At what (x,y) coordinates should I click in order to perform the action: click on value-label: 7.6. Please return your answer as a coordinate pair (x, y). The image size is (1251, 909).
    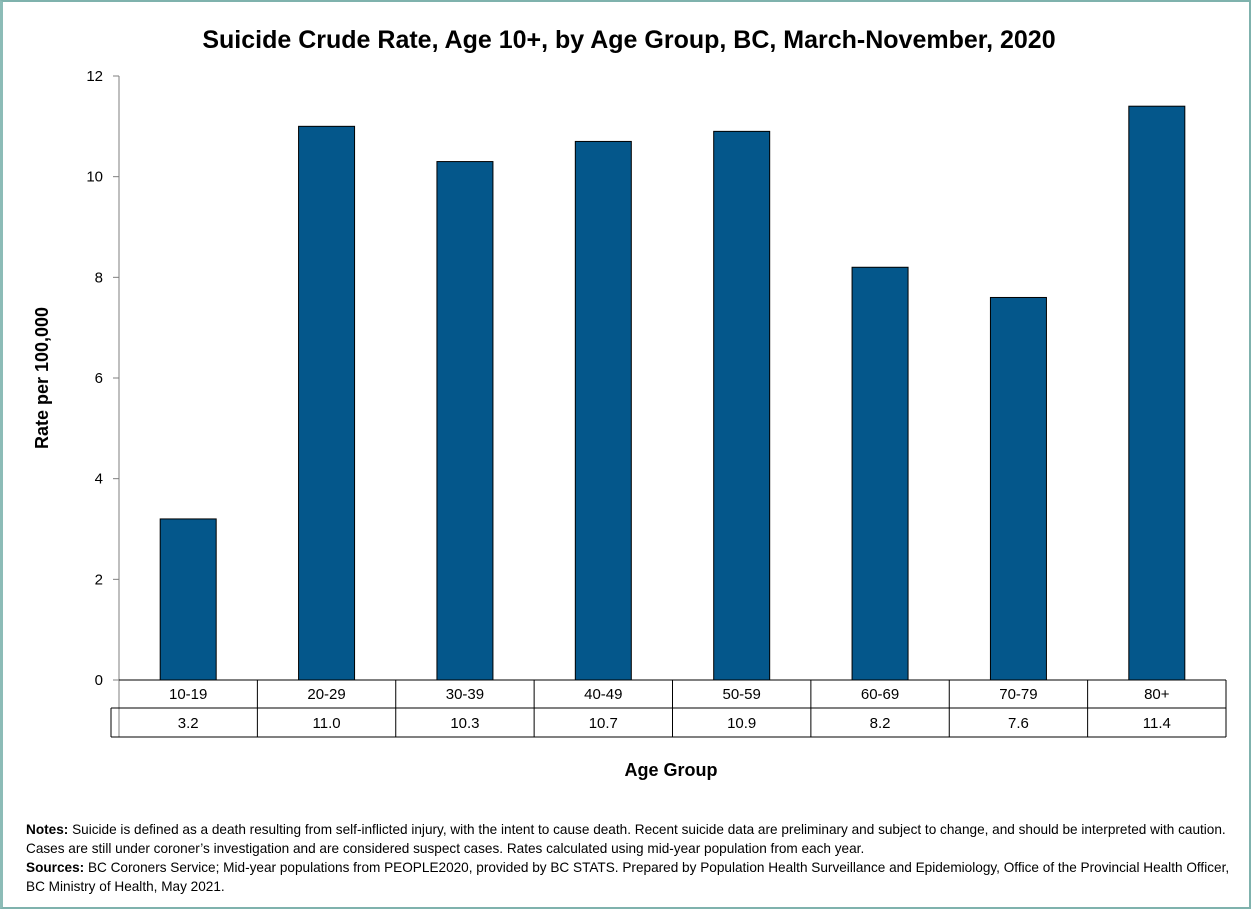
    Looking at the image, I should click on (1018, 723).